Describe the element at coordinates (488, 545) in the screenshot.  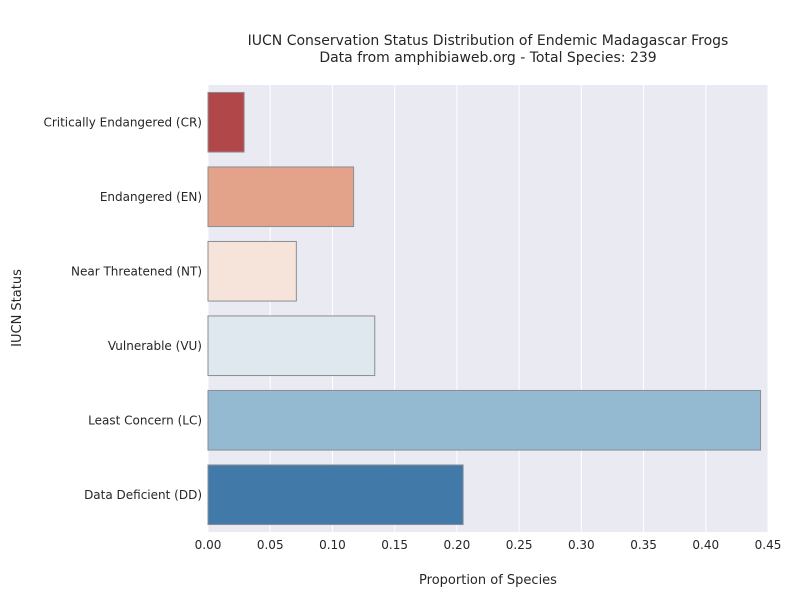
I see `x-tick-labels: 0.00 0.05 0.10 0.15 0.20 0.25 0.30 0.35 0.40 0.45` at that location.